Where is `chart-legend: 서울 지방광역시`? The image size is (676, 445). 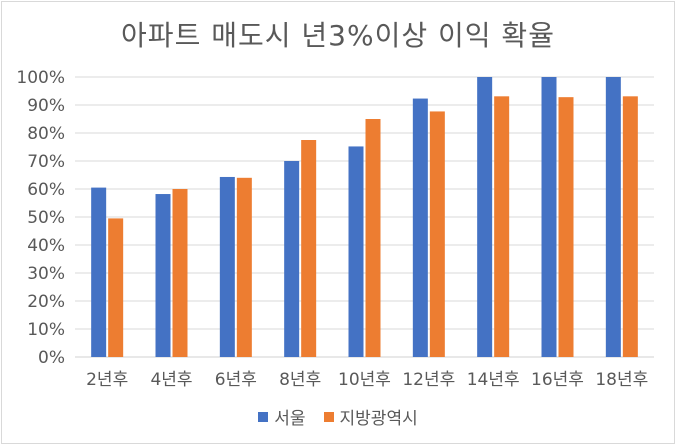
chart-legend: 서울 지방광역시 is located at coordinates (338, 416).